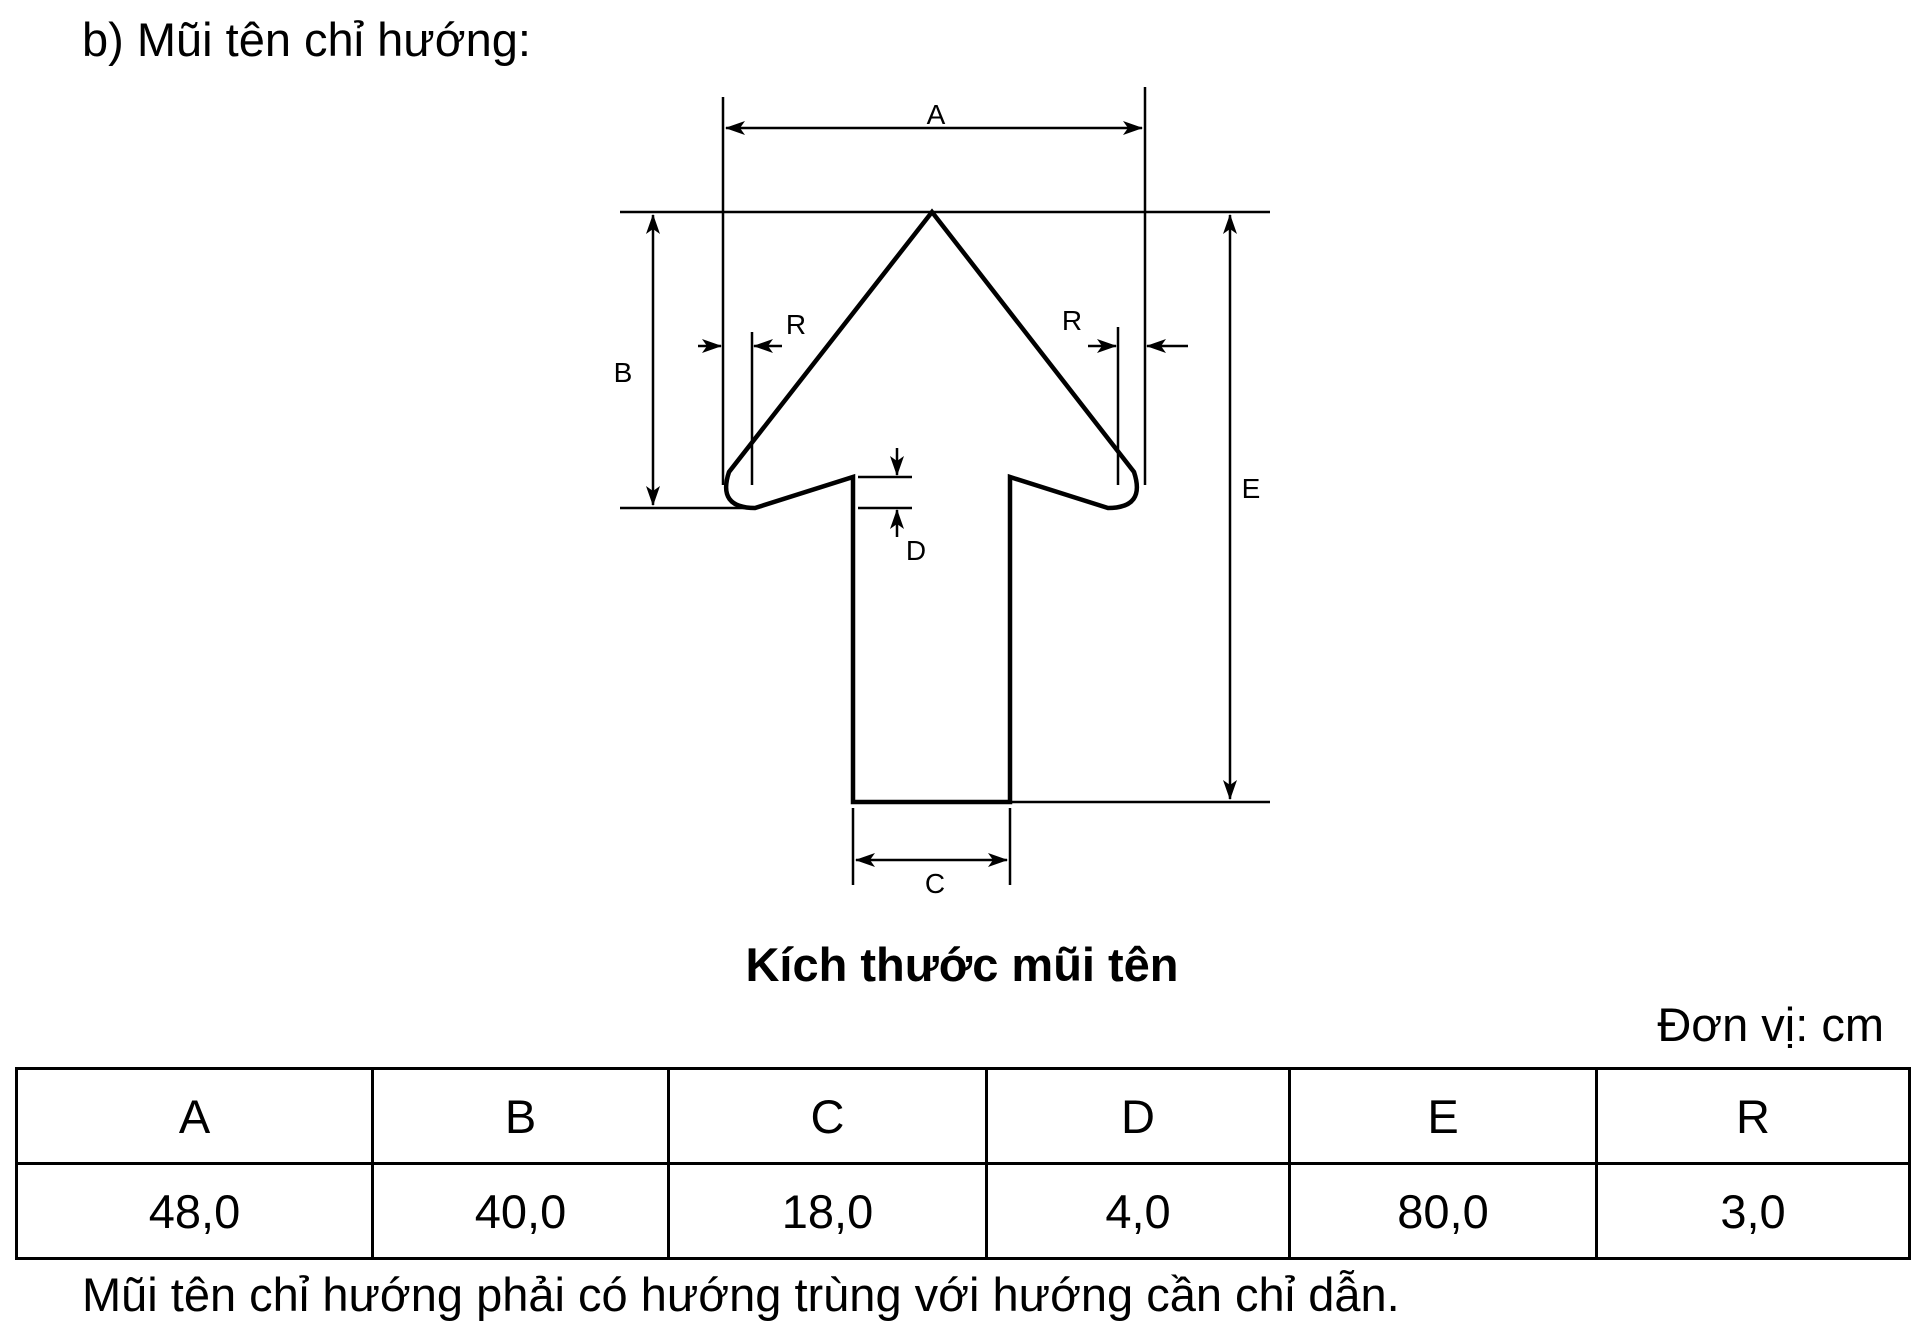 The image size is (1924, 1332). I want to click on header-cell-c: C, so click(827, 1116).